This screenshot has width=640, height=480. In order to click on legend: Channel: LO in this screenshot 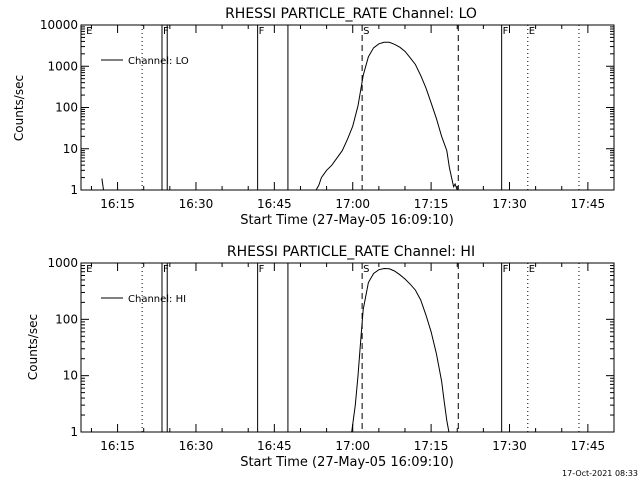, I will do `click(145, 61)`.